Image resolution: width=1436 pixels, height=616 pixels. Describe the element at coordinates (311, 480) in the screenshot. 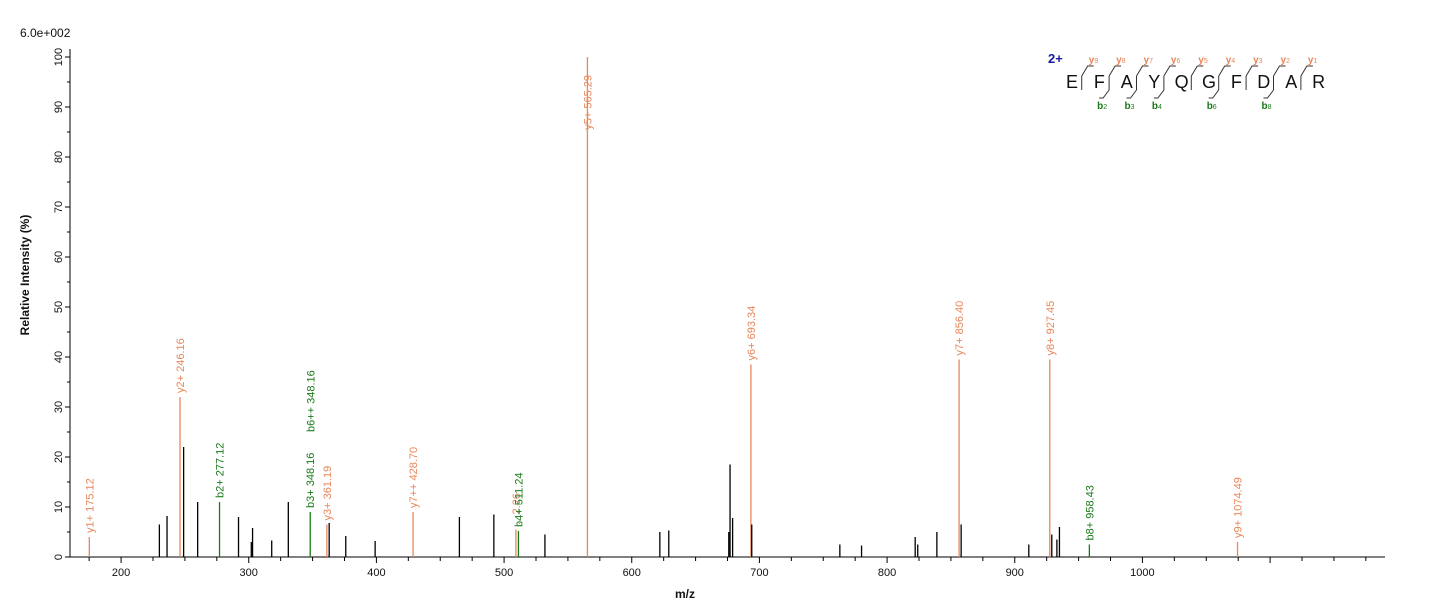

I see `peak-label: b3+ 348.16` at that location.